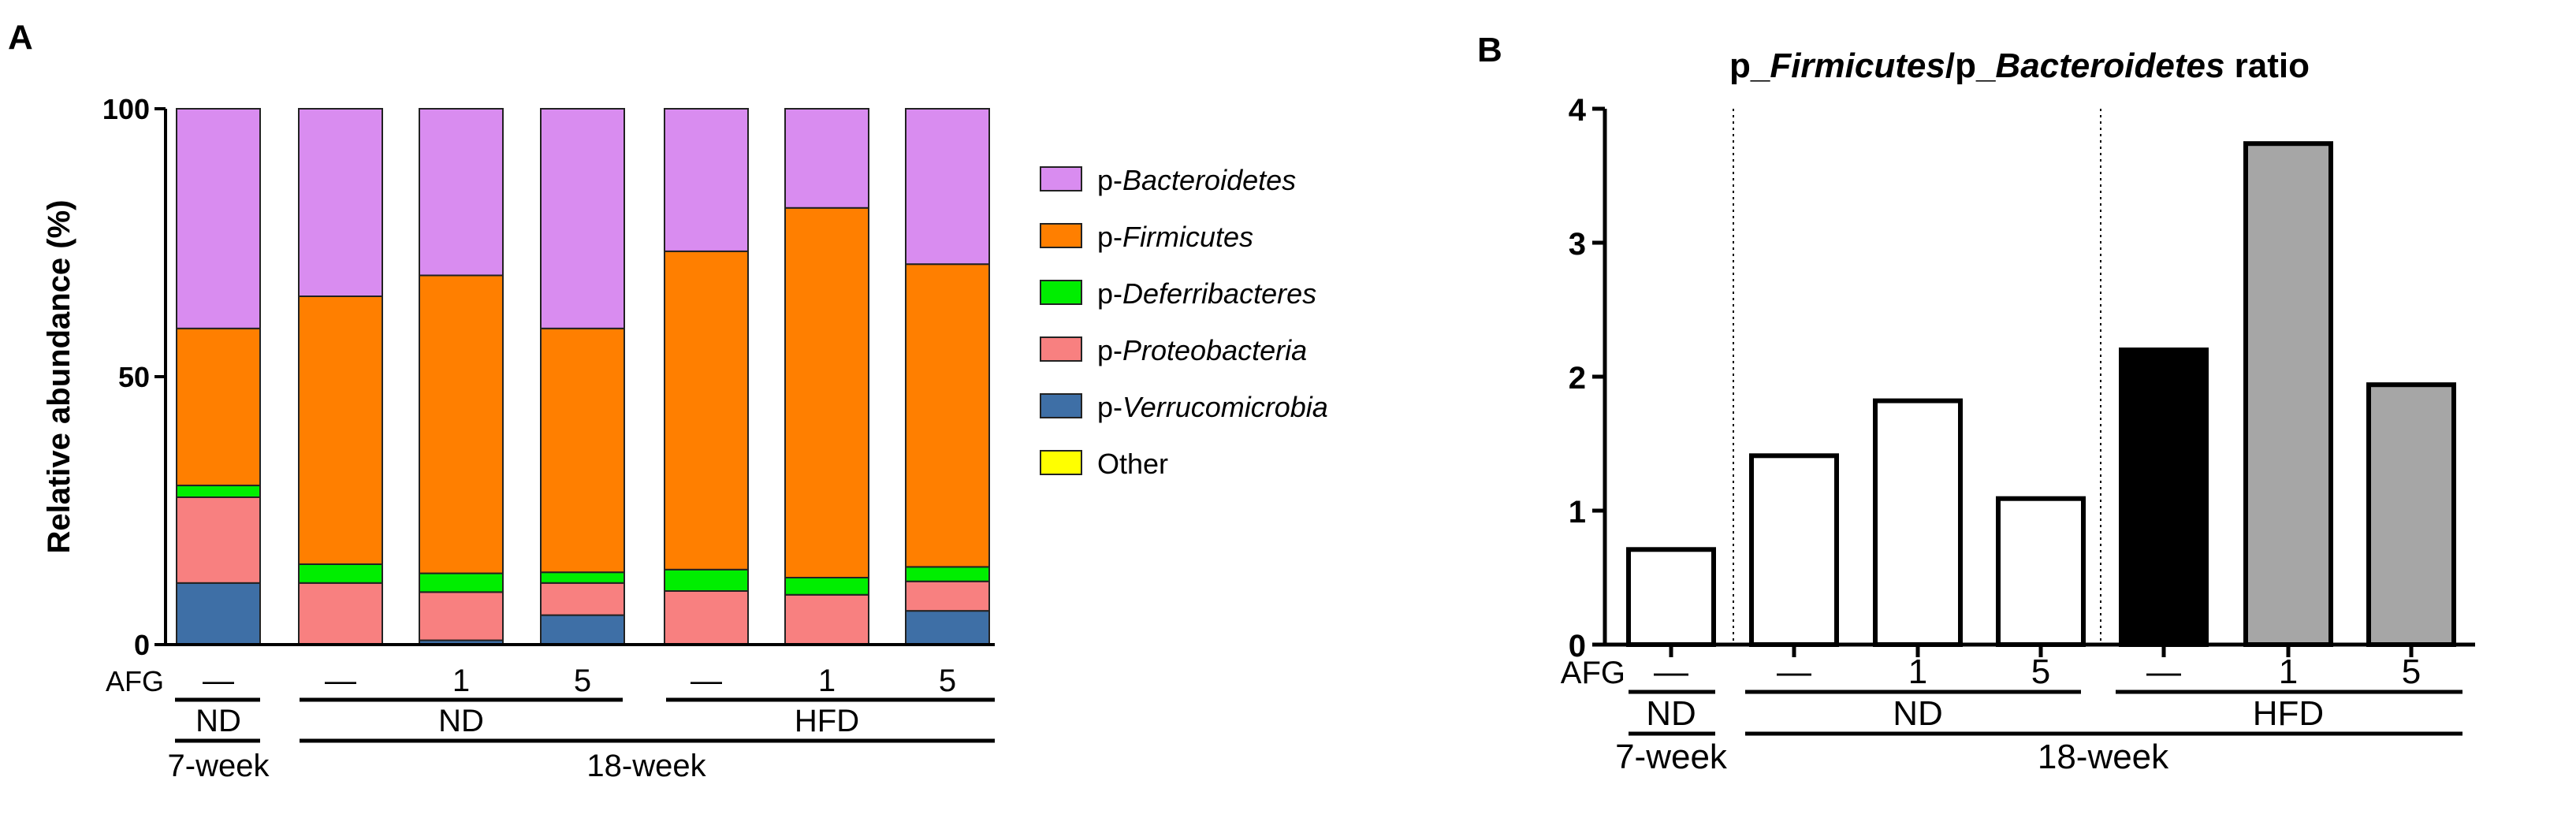 This screenshot has width=2576, height=829. I want to click on title-part: Firmicutes, so click(1857, 65).